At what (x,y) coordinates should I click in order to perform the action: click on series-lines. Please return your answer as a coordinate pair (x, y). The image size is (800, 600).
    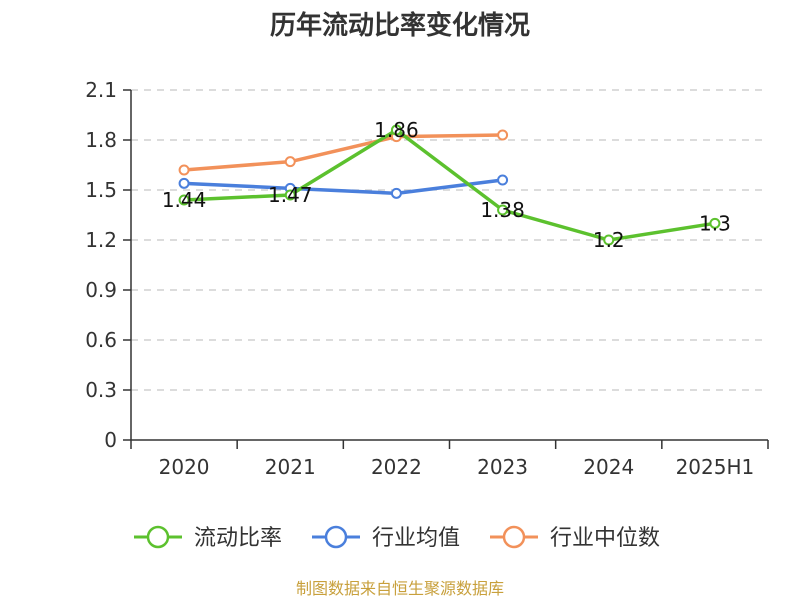
    Looking at the image, I should click on (449, 185).